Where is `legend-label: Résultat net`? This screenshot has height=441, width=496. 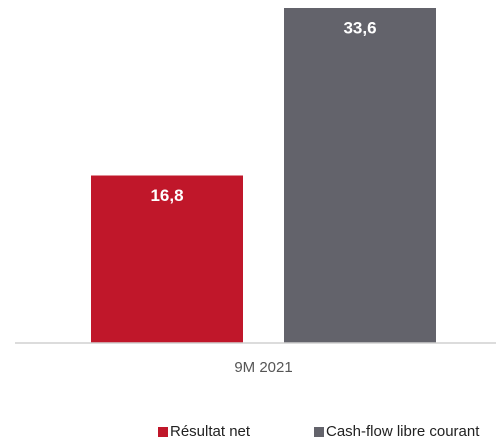 legend-label: Résultat net is located at coordinates (210, 431).